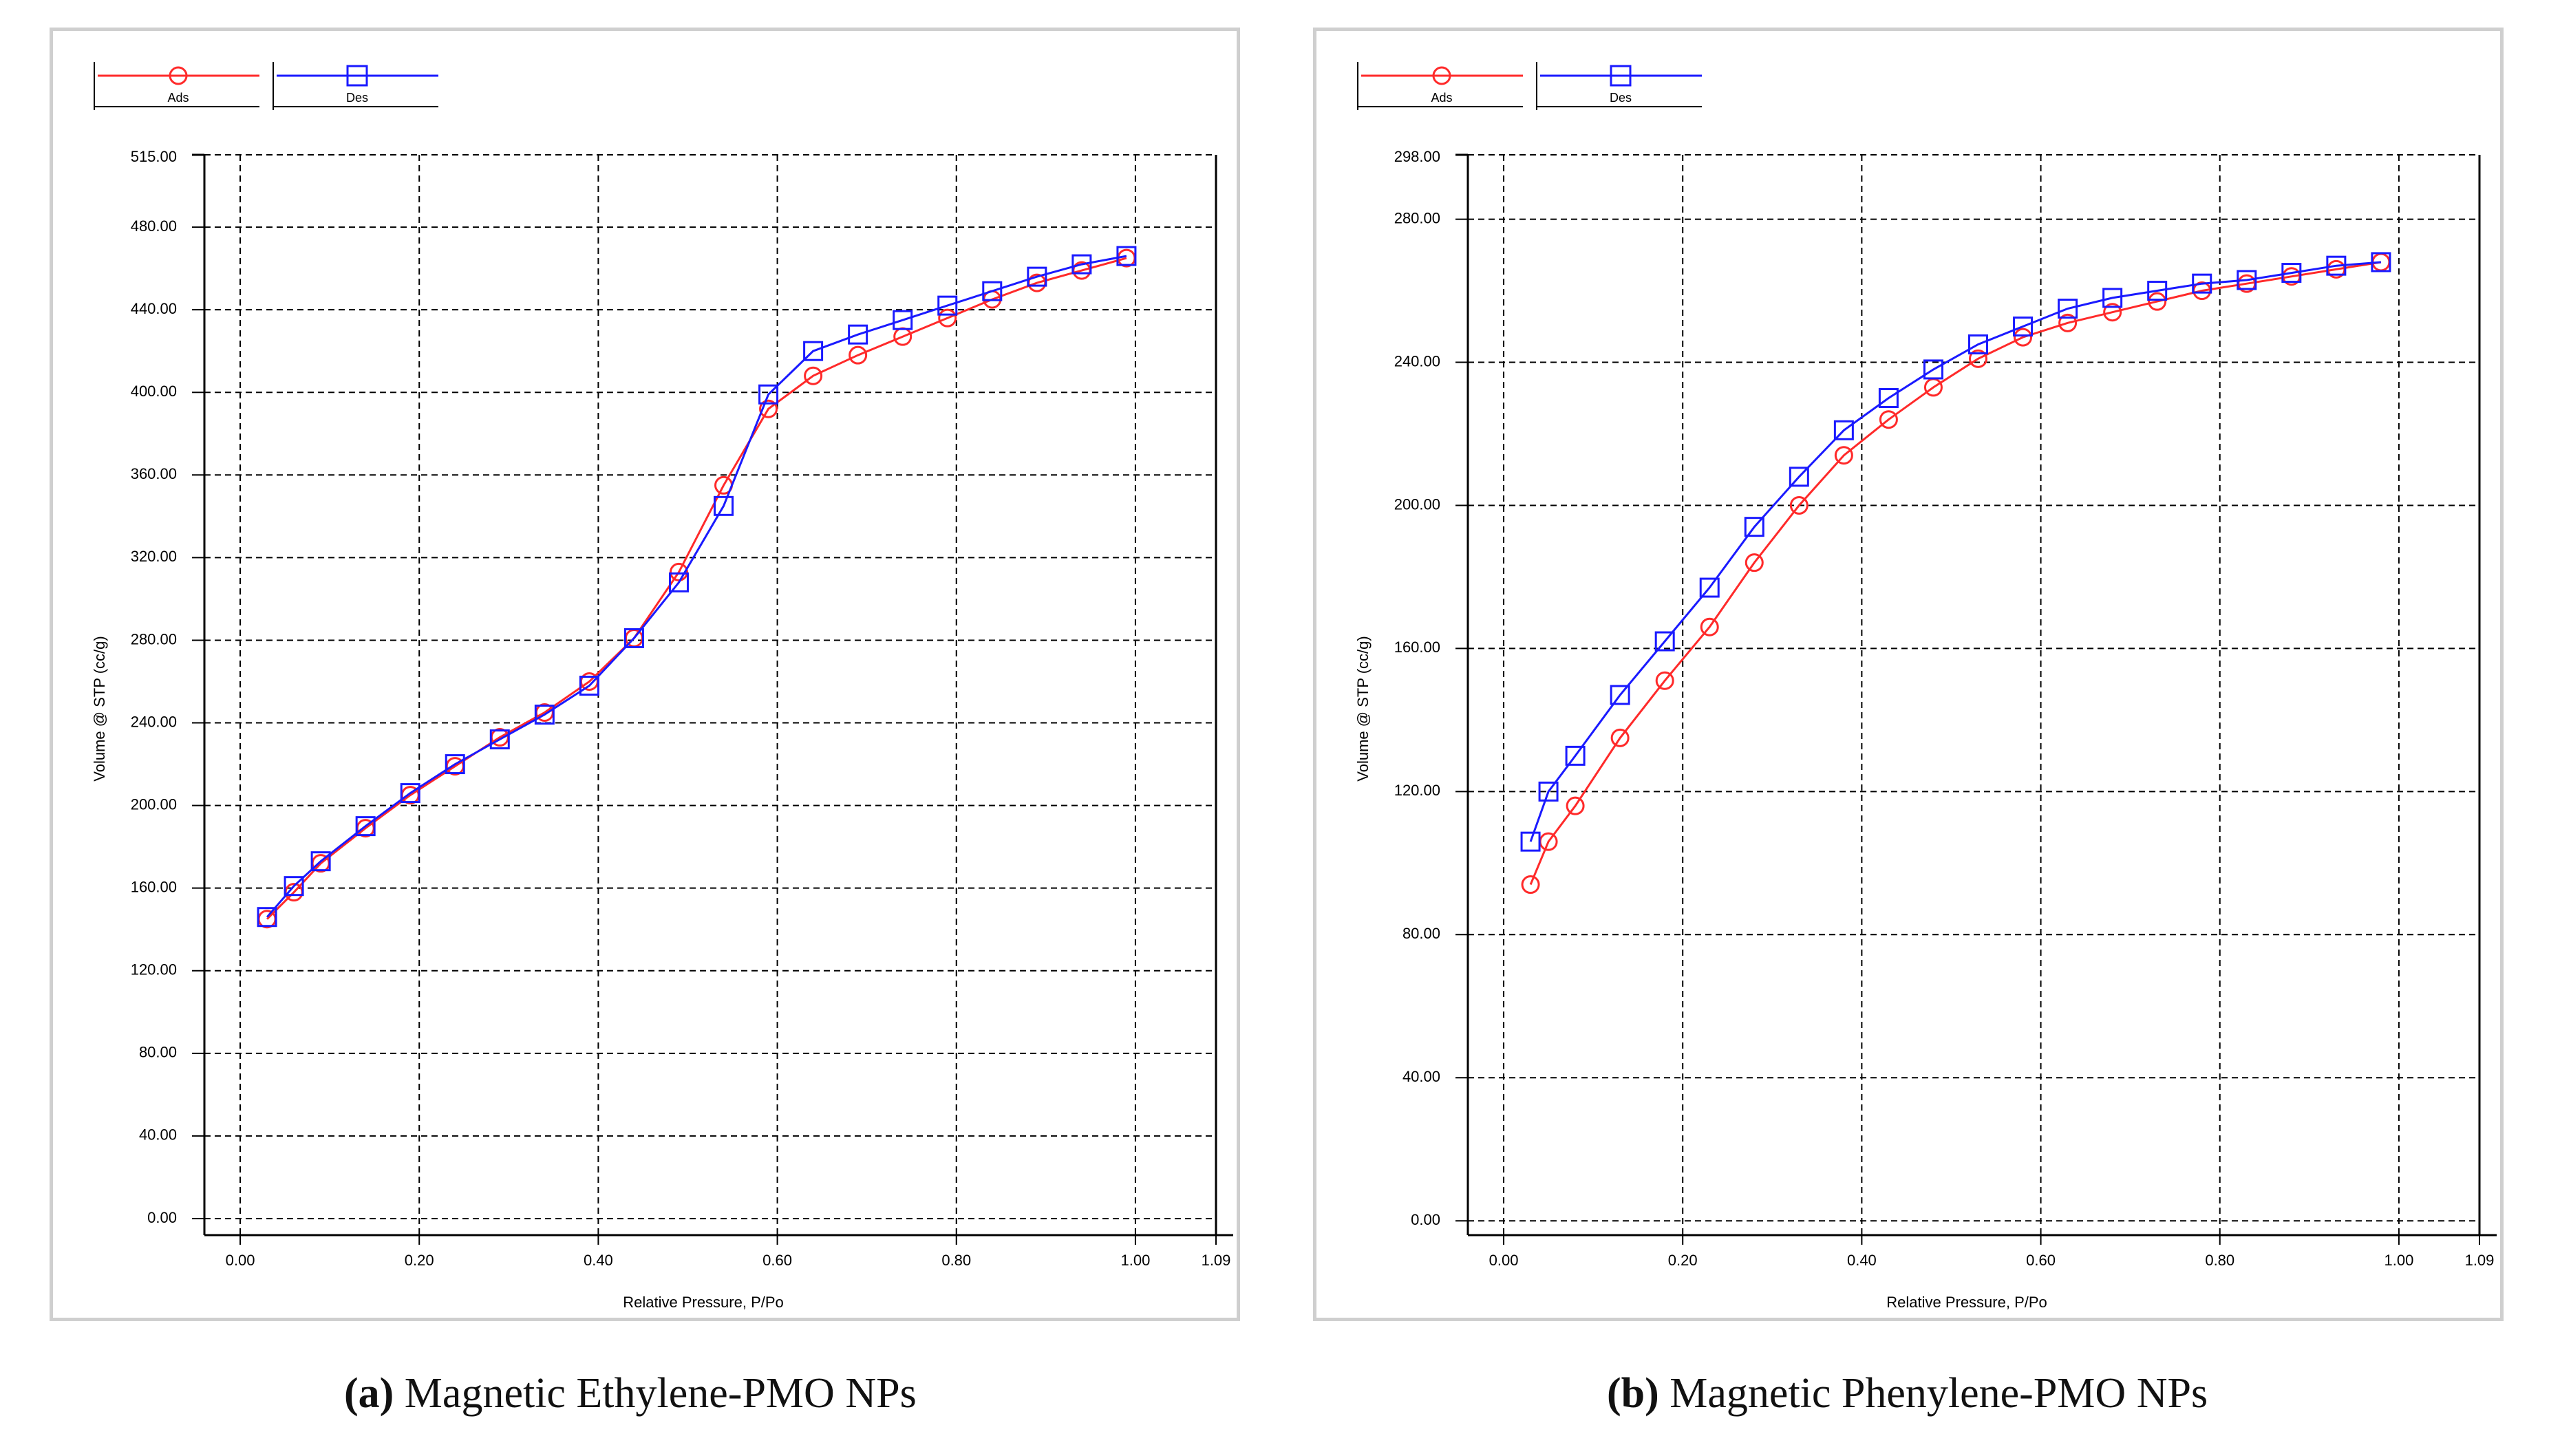 Image resolution: width=2571 pixels, height=1456 pixels. What do you see at coordinates (1633, 1393) in the screenshot?
I see `caption-b-label: (b)` at bounding box center [1633, 1393].